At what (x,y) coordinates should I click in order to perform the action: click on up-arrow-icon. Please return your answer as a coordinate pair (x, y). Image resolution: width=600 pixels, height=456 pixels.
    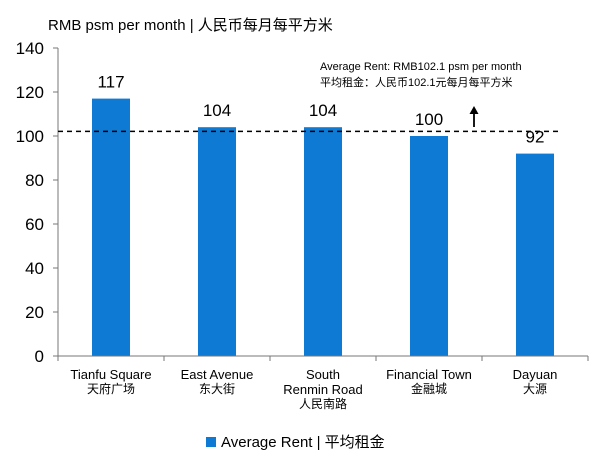
    Looking at the image, I should click on (474, 116).